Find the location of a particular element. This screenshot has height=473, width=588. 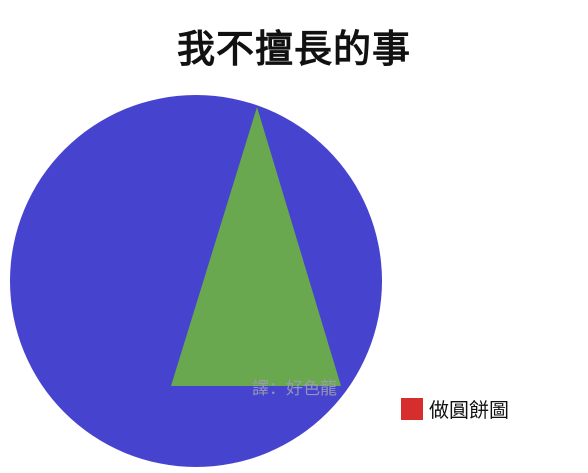

legend-label: 做圓餅圖 is located at coordinates (469, 410).